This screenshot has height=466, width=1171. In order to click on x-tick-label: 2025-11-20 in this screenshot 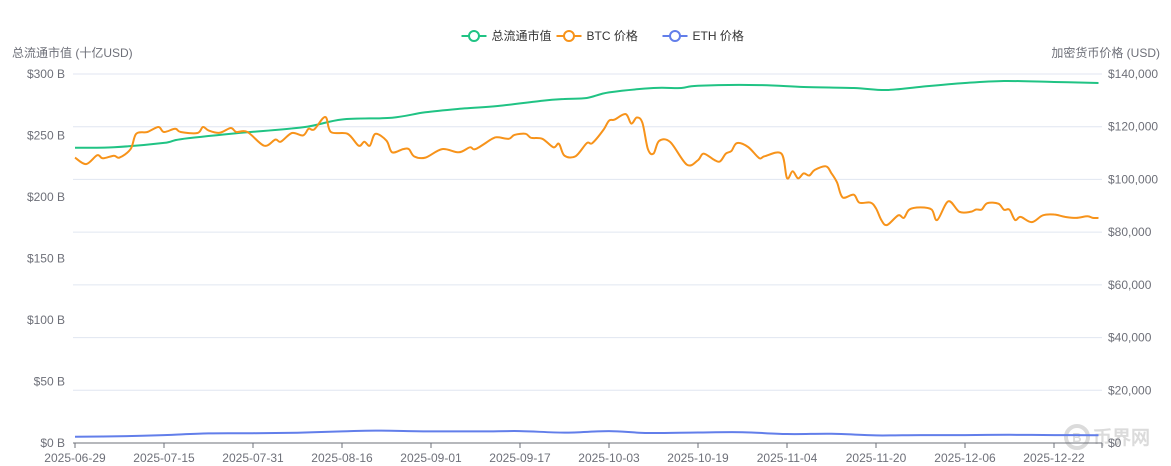, I will do `click(876, 458)`.